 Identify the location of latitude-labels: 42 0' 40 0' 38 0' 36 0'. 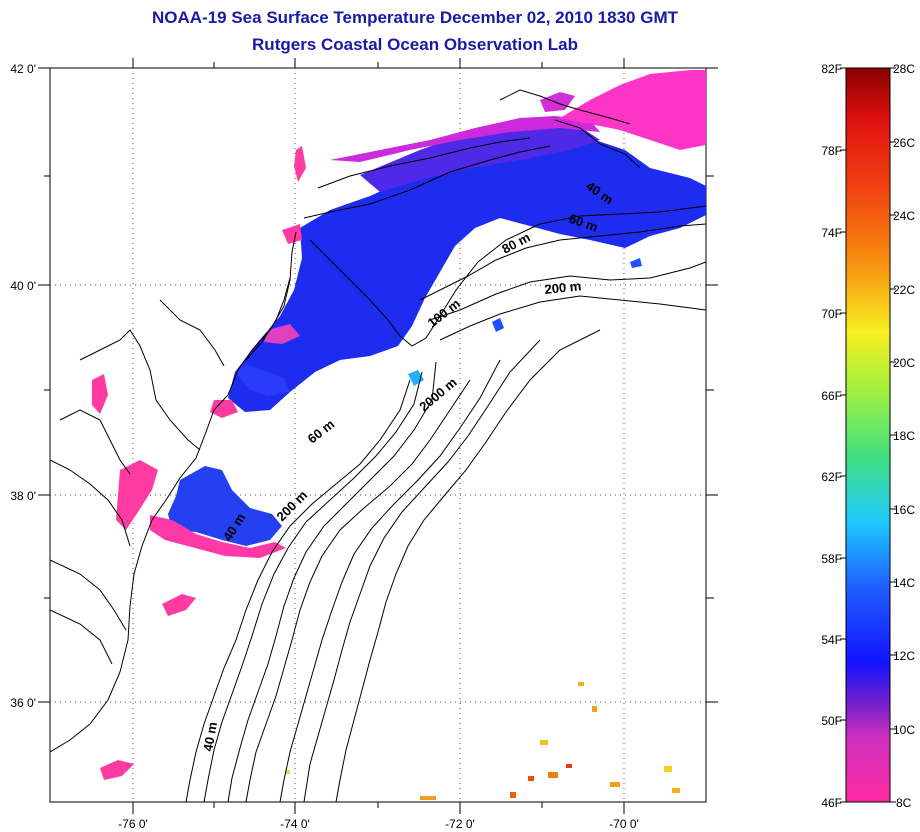
(23, 386).